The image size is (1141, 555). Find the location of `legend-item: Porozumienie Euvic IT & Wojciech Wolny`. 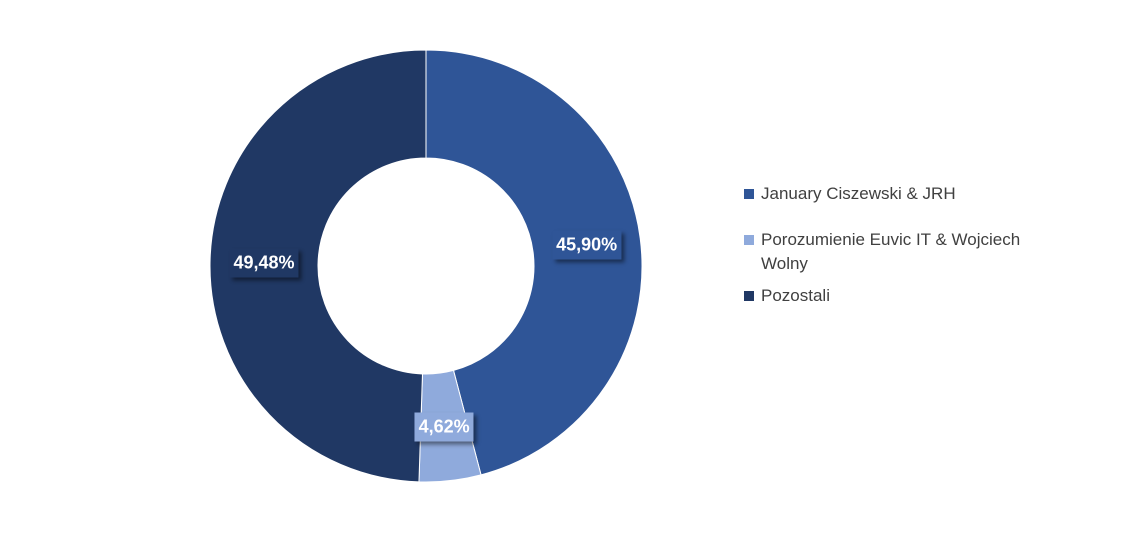

legend-item: Porozumienie Euvic IT & Wojciech Wolny is located at coordinates (894, 252).